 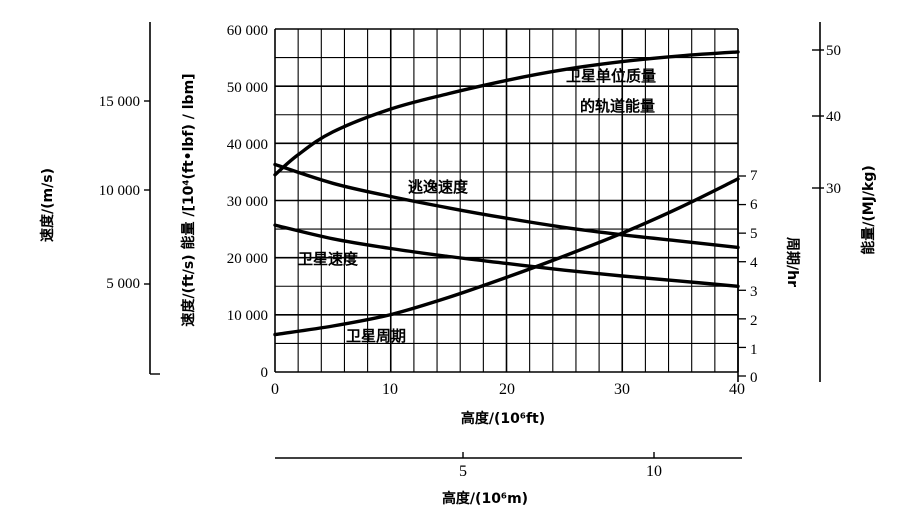 I want to click on x-axis-ticks: 0 10 20 30 40, so click(x=508, y=389).